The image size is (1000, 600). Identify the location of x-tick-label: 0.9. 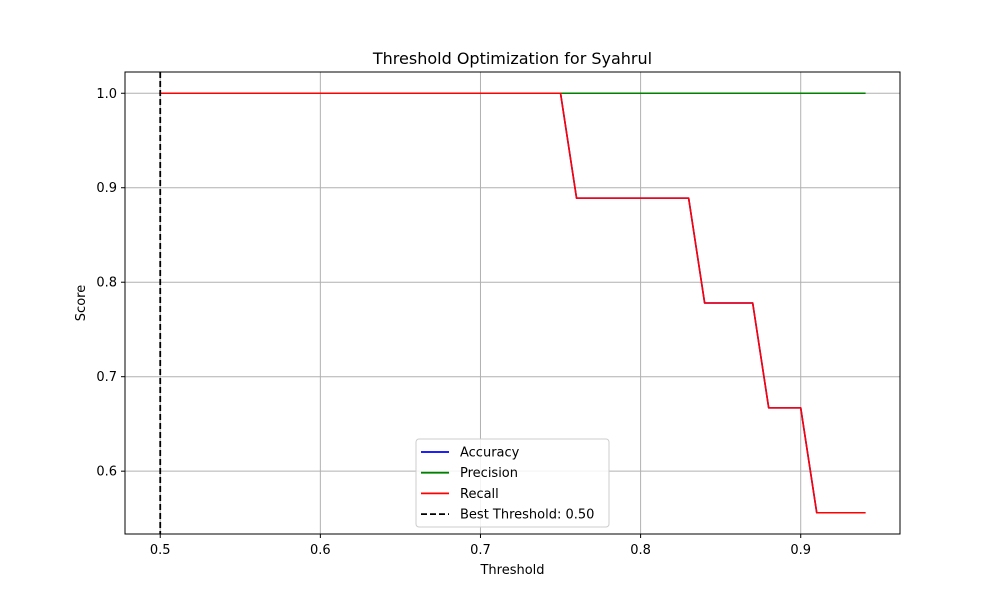
(800, 550).